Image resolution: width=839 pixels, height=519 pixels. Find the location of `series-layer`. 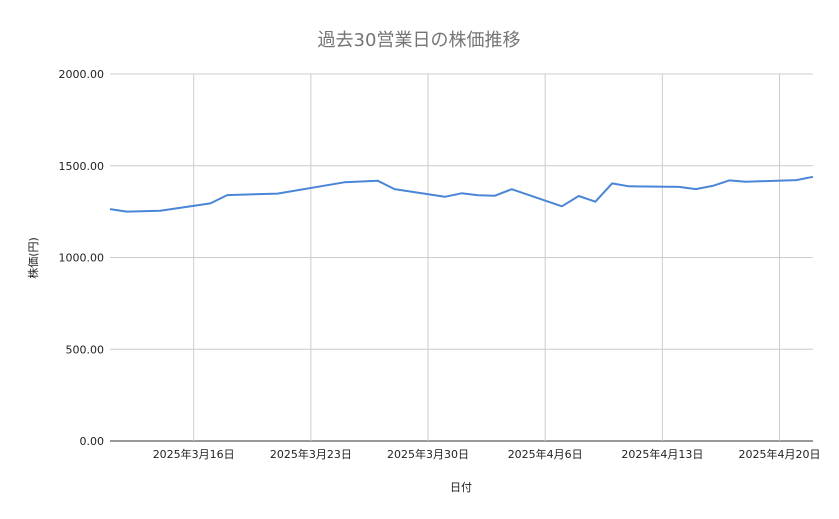

series-layer is located at coordinates (461, 194).